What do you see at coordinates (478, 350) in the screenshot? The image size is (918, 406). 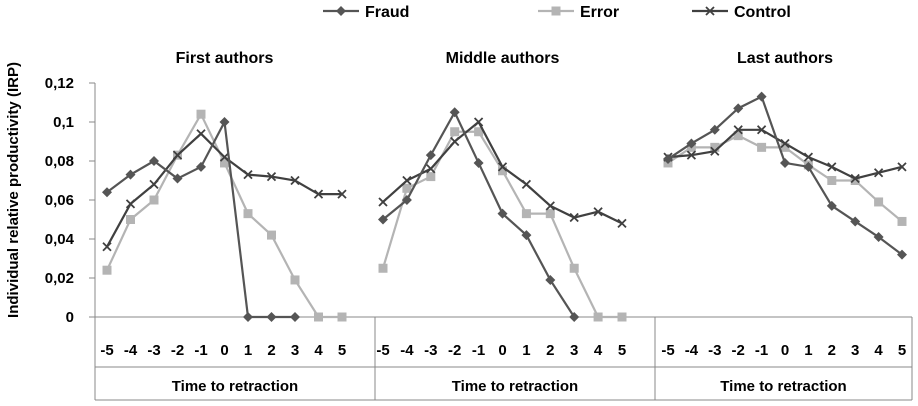 I see `x-tick-label: -1` at bounding box center [478, 350].